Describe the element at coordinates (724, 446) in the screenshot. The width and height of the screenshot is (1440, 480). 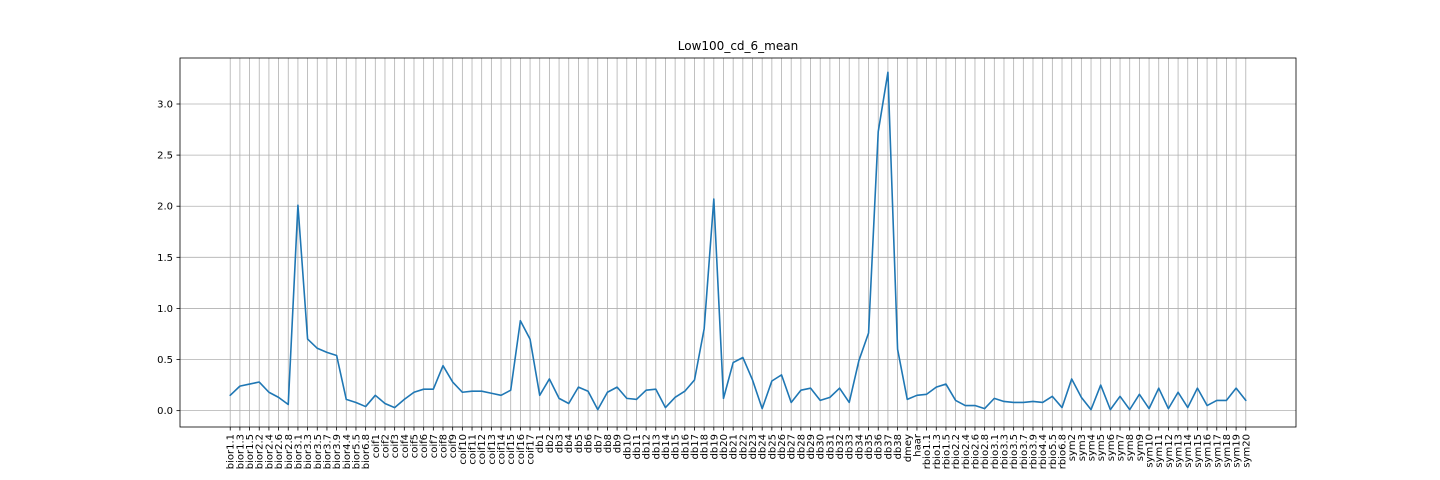
I see `x-tick-label: db20` at that location.